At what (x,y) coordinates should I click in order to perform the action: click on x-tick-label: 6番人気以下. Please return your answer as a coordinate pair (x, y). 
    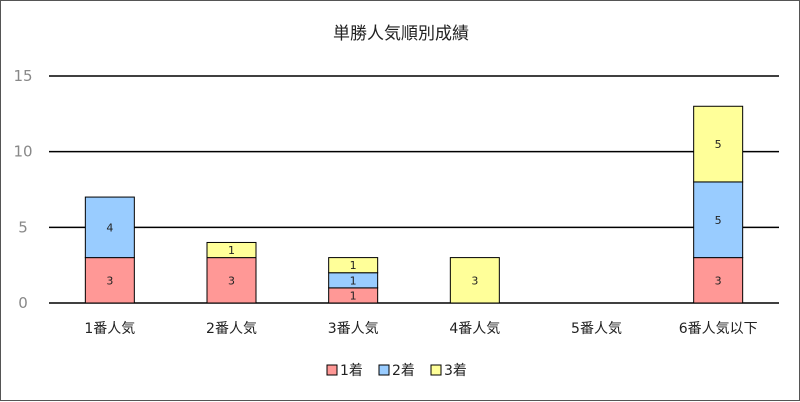
    Looking at the image, I should click on (718, 329).